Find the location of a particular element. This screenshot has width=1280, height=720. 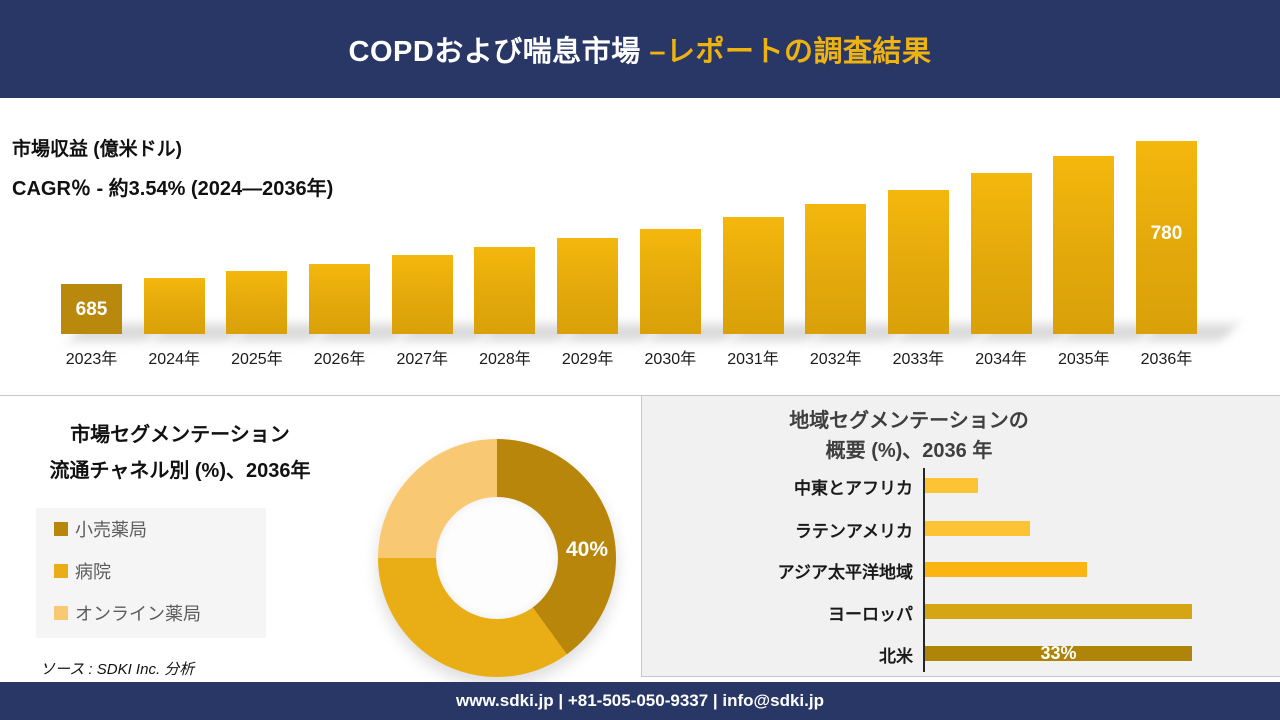

donut-hole is located at coordinates (497, 558).